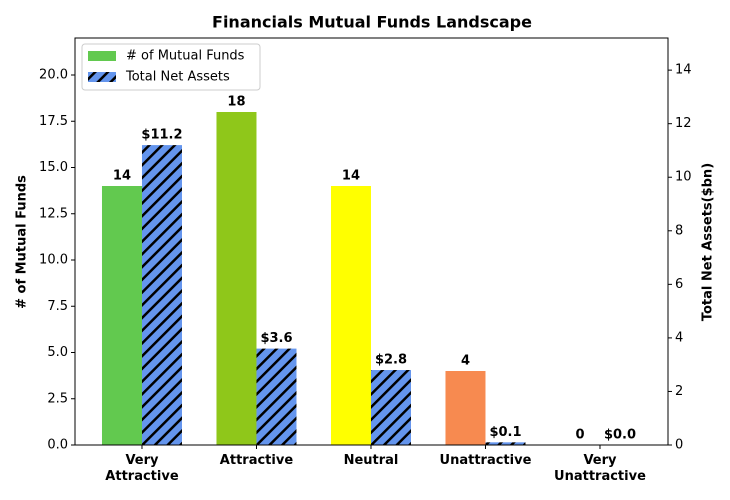 The image size is (730, 500). What do you see at coordinates (683, 177) in the screenshot?
I see `y2-tick-label: 10` at bounding box center [683, 177].